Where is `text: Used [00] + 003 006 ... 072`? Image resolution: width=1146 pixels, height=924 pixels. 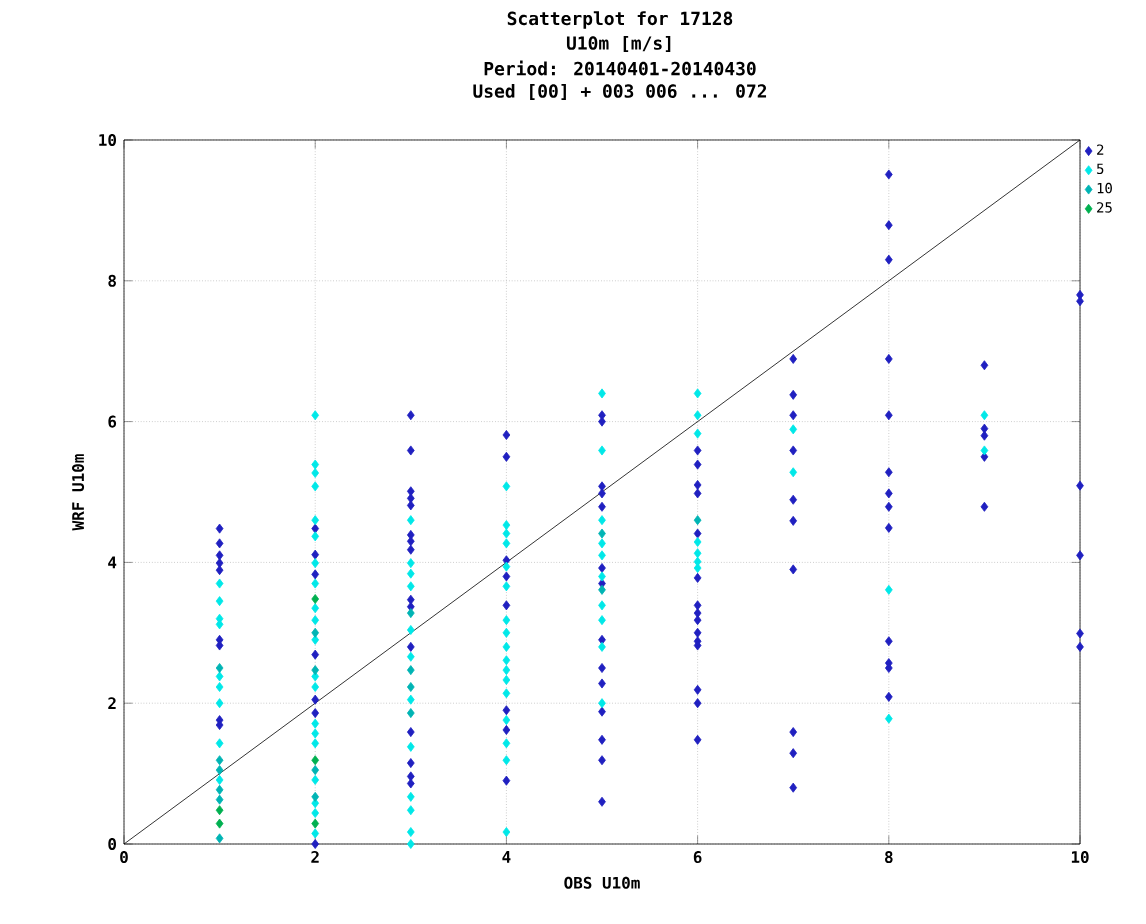 text: Used [00] + 003 006 ... 072 is located at coordinates (620, 92).